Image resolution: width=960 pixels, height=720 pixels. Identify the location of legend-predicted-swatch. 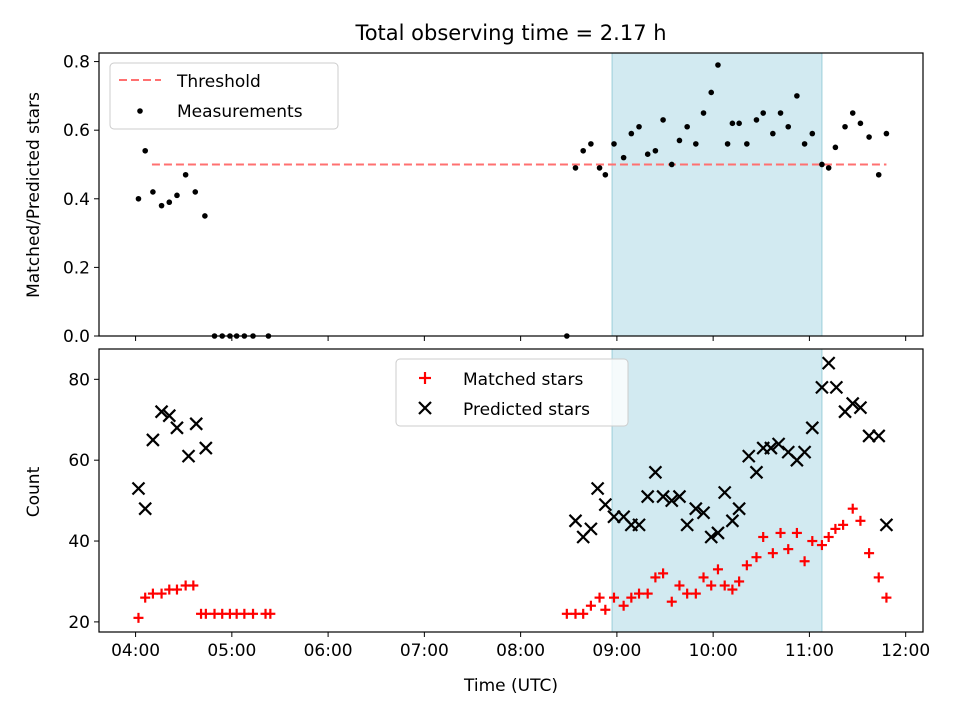
(425, 408).